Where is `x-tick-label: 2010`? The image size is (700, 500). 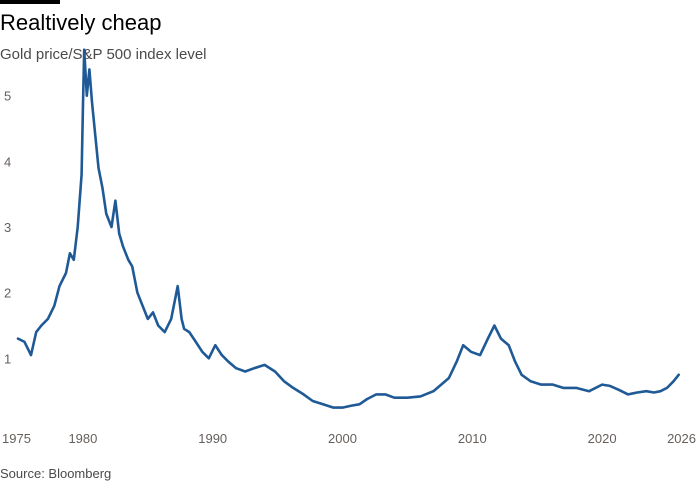
x-tick-label: 2010 is located at coordinates (472, 438).